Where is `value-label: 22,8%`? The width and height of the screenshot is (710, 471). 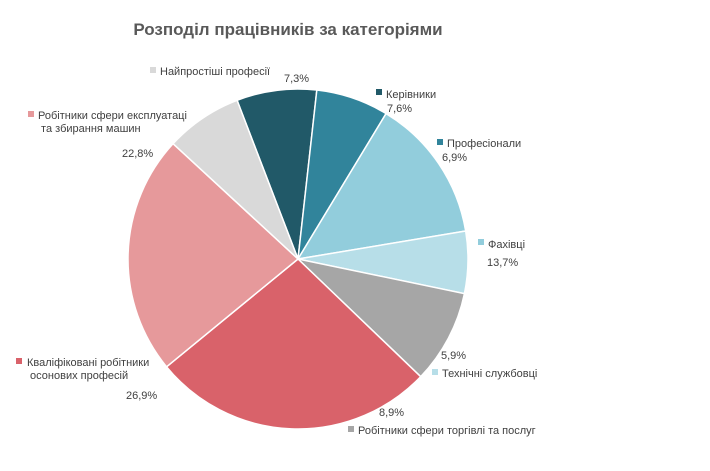
value-label: 22,8% is located at coordinates (137, 154).